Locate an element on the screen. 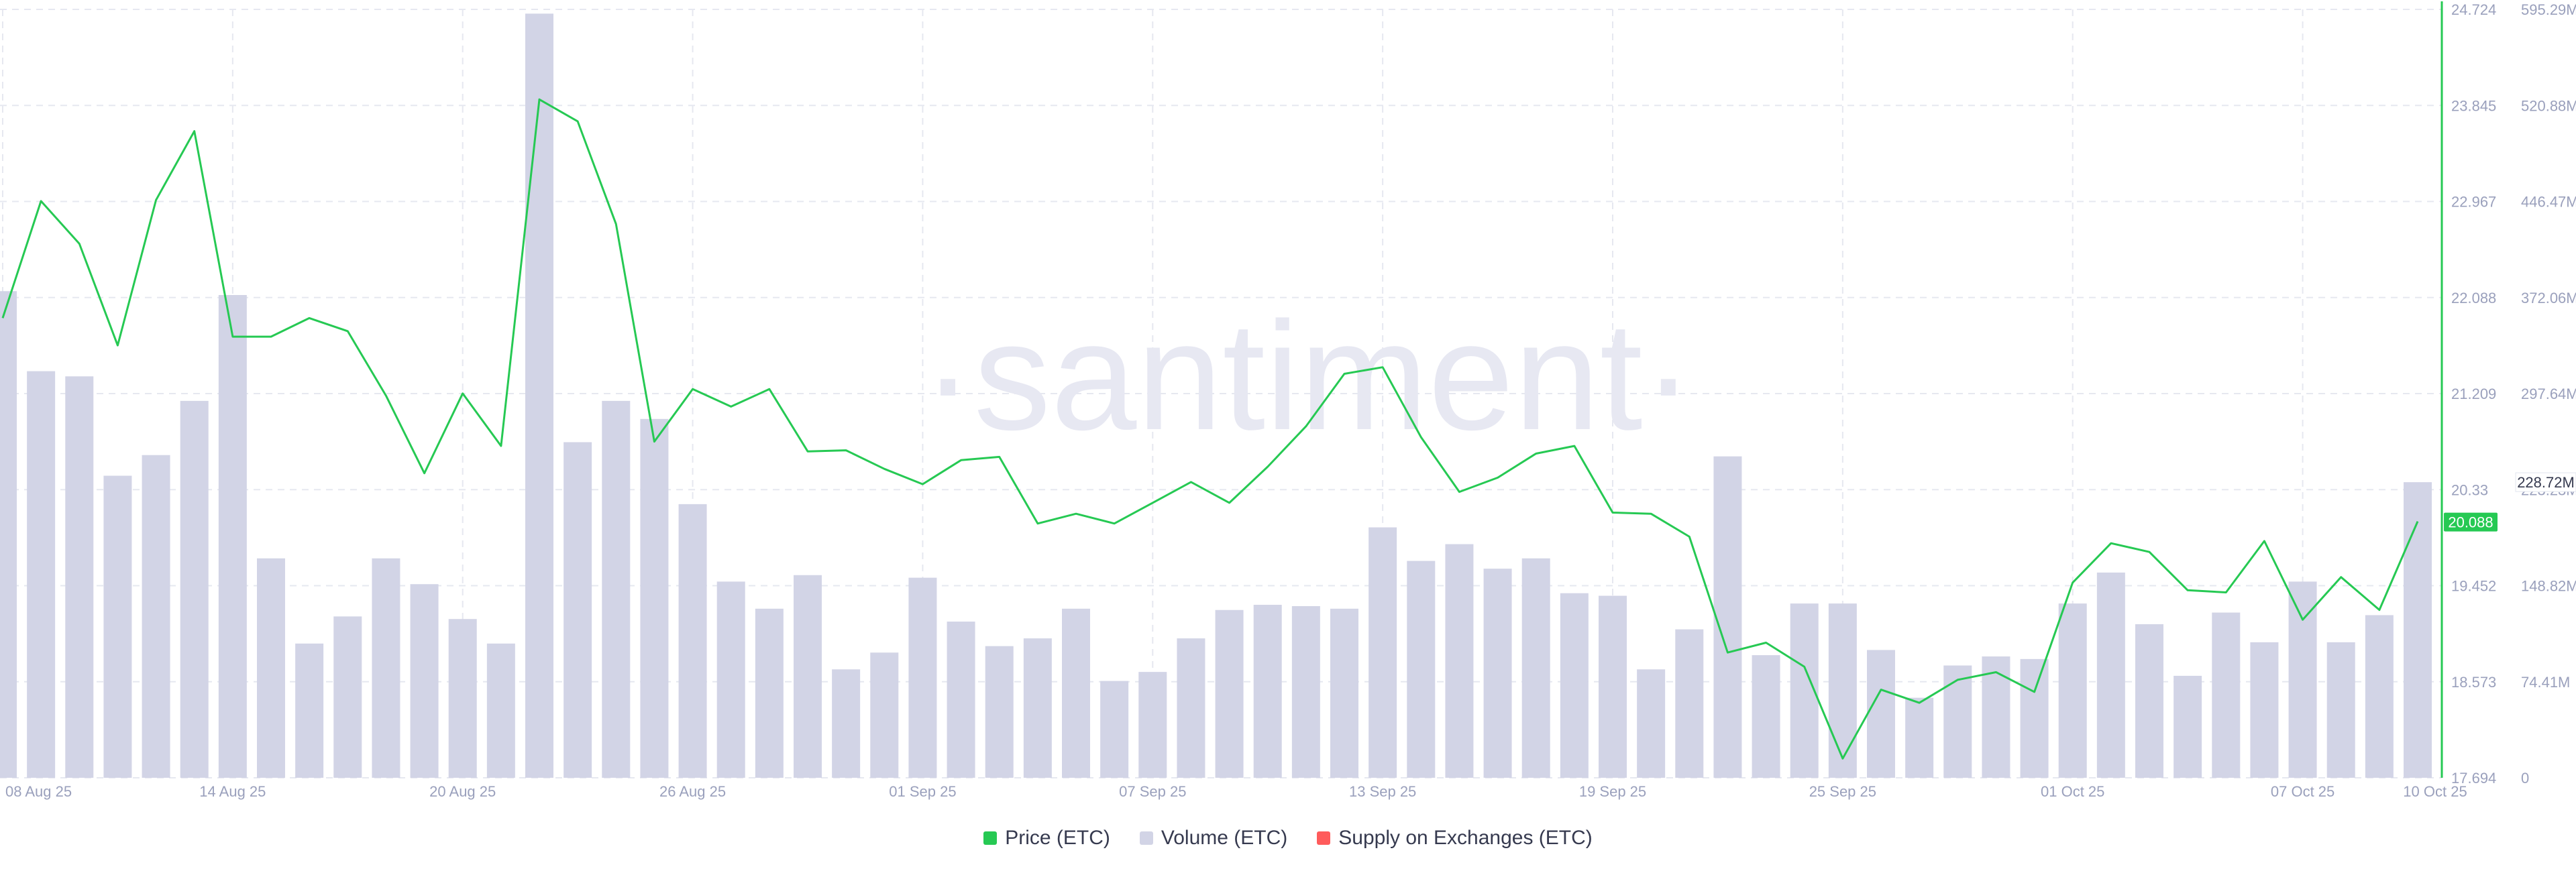 Image resolution: width=2576 pixels, height=875 pixels. current-price-label: 20.088 is located at coordinates (2470, 522).